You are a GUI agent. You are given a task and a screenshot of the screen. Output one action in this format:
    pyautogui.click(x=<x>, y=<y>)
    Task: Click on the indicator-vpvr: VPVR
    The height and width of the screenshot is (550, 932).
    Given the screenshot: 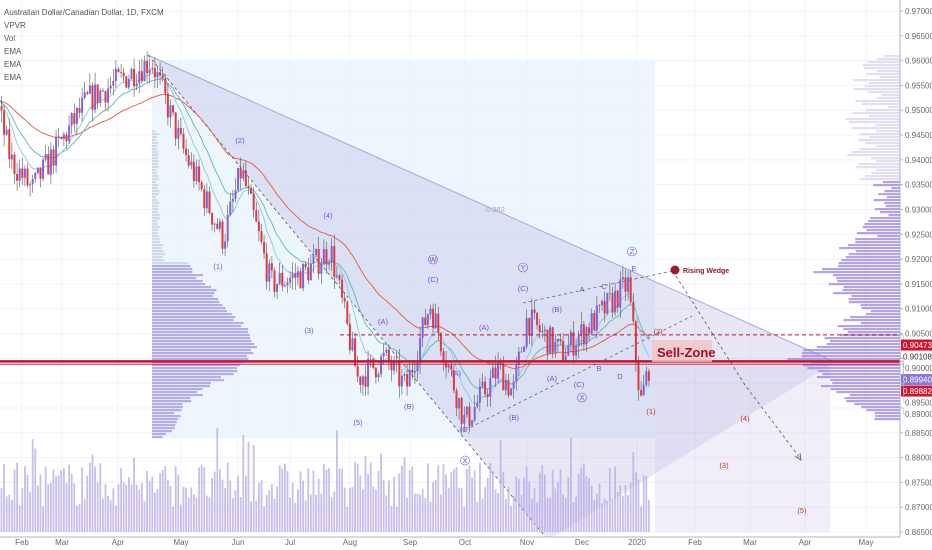 What is the action you would take?
    pyautogui.click(x=15, y=25)
    